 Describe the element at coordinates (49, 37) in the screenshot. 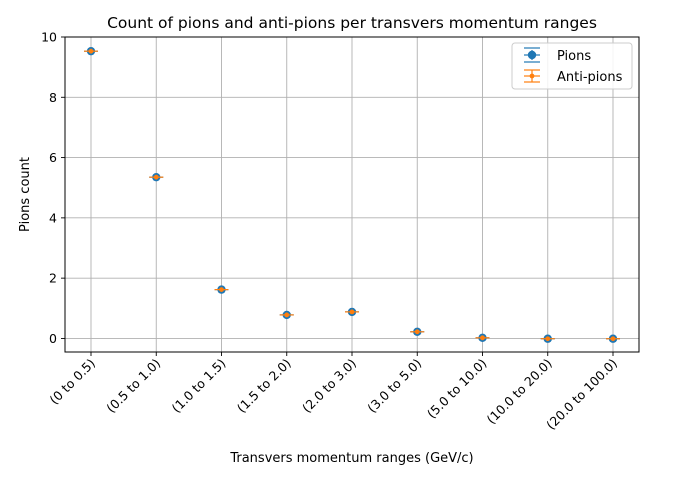

I see `y-tick-label: 10` at that location.